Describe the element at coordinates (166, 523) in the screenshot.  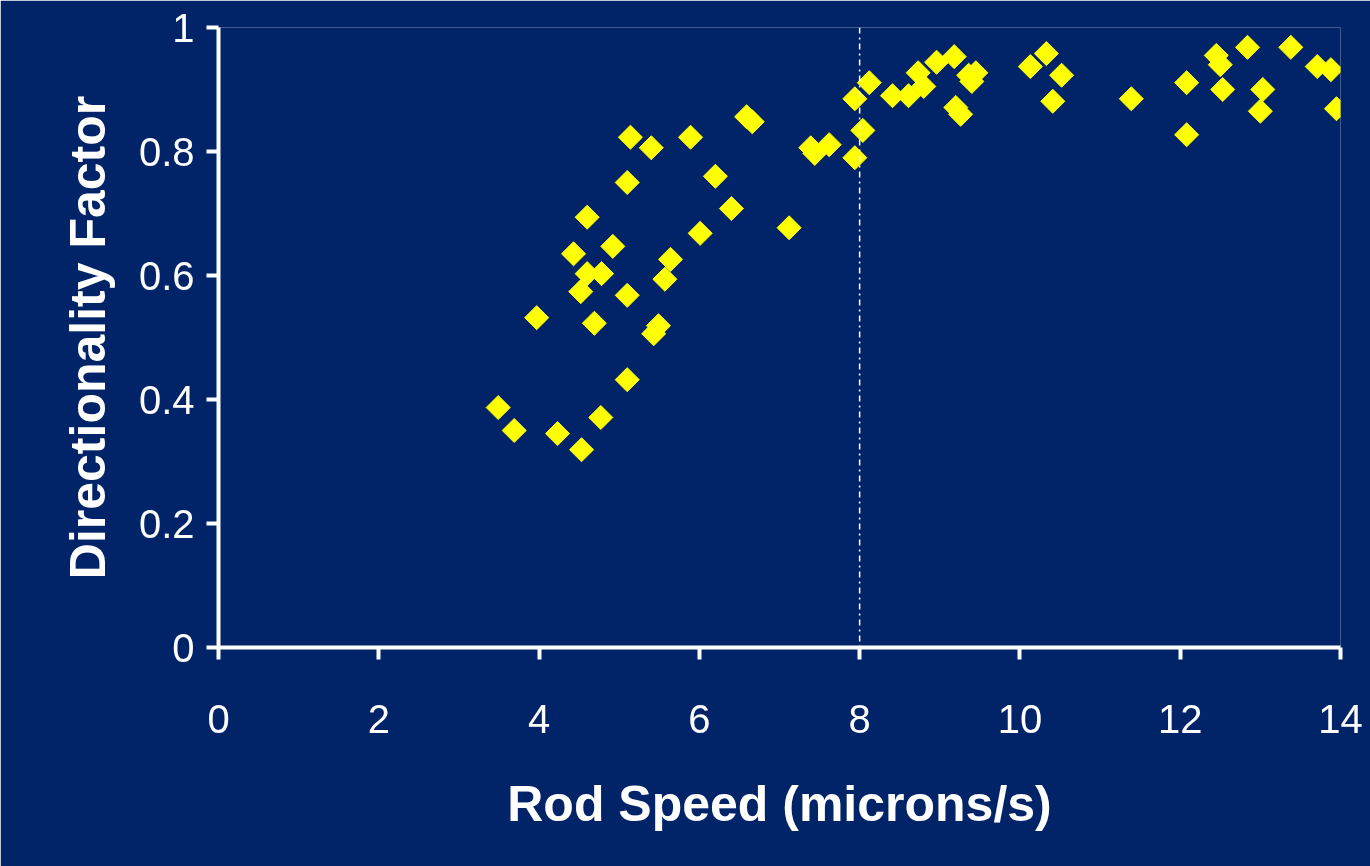
I see `y-tick-label: 0.2` at that location.